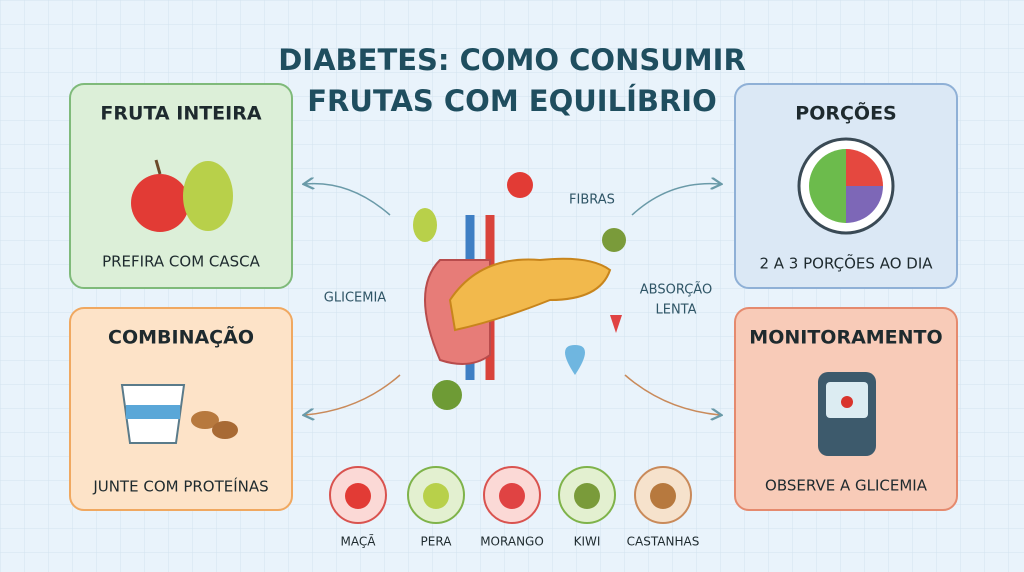 The height and width of the screenshot is (572, 1024). I want to click on pancreas, so click(530, 294).